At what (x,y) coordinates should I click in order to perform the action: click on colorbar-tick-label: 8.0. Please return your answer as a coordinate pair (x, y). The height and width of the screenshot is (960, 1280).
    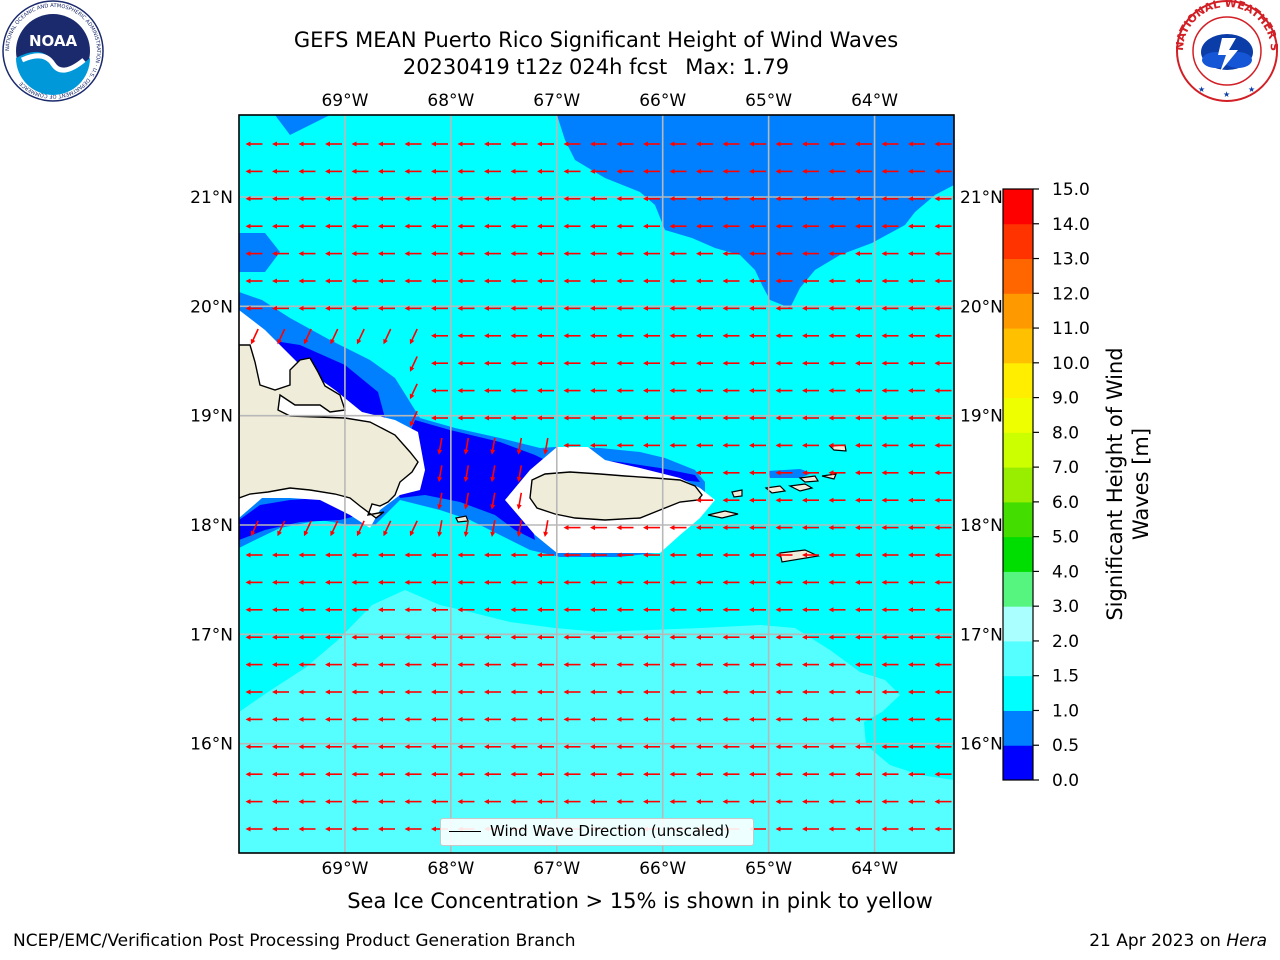
    Looking at the image, I should click on (1065, 433).